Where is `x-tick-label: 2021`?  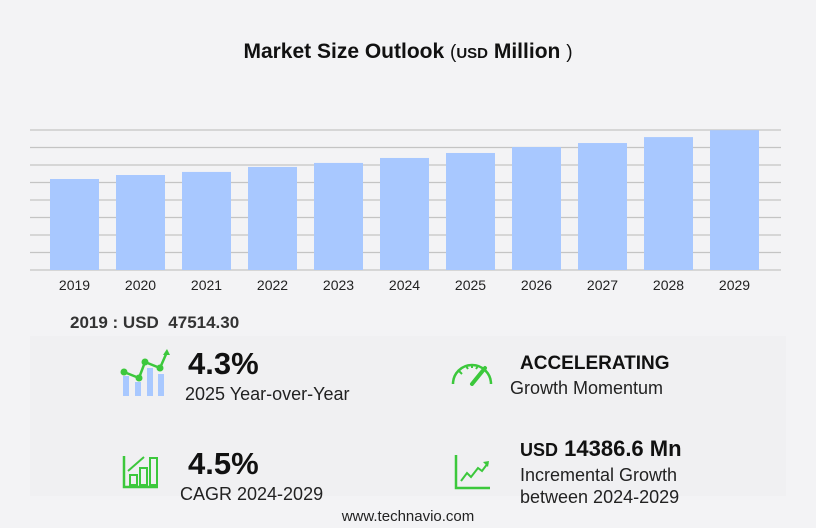
x-tick-label: 2021 is located at coordinates (206, 285).